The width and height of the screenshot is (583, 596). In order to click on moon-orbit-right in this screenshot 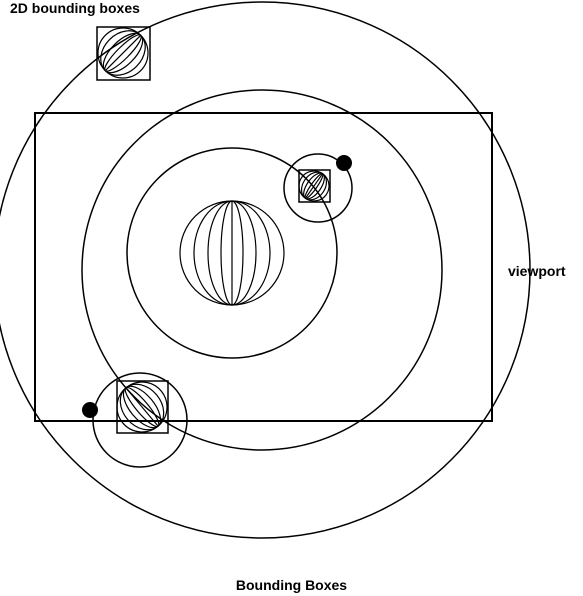, I will do `click(318, 188)`.